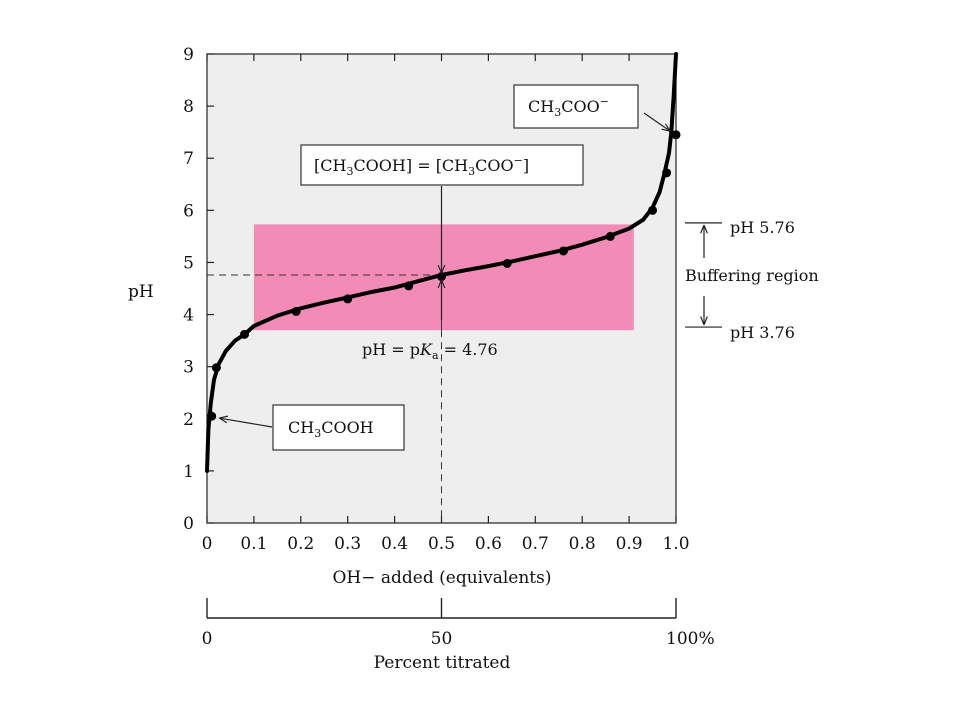 The image size is (960, 724). What do you see at coordinates (347, 544) in the screenshot?
I see `x-tick-label: 0.3` at bounding box center [347, 544].